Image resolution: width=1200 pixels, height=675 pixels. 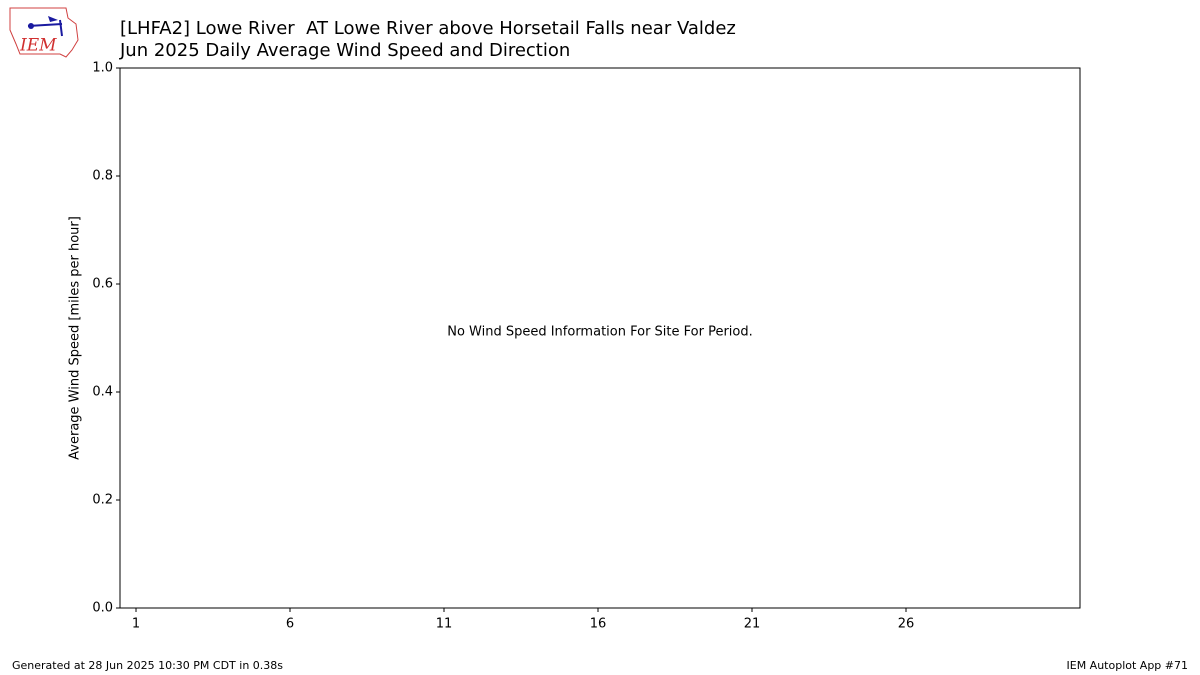 I want to click on y-tick-label: 0.2, so click(x=102, y=500).